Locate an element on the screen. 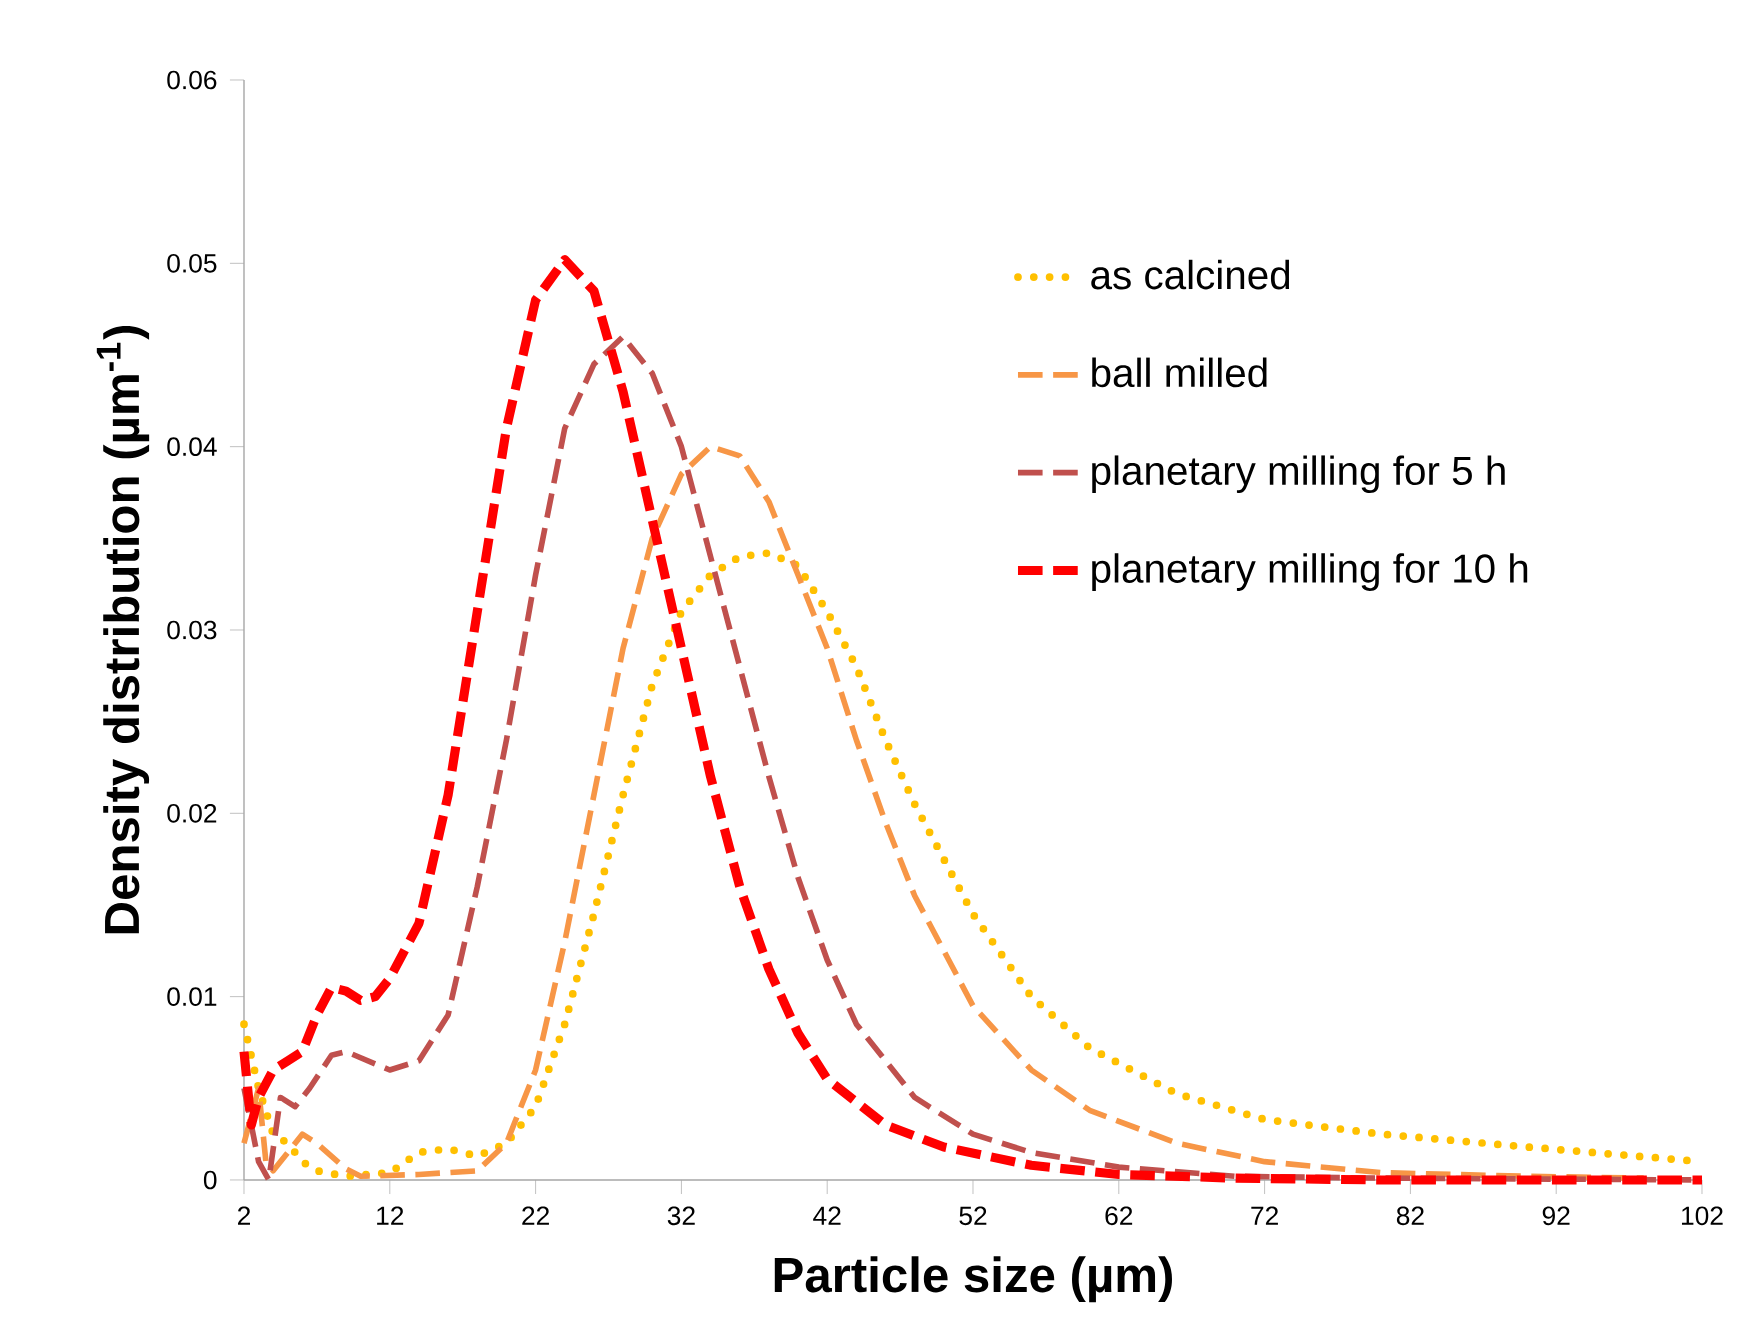 This screenshot has height=1343, width=1742. x-tick-label: 32 is located at coordinates (681, 1216).